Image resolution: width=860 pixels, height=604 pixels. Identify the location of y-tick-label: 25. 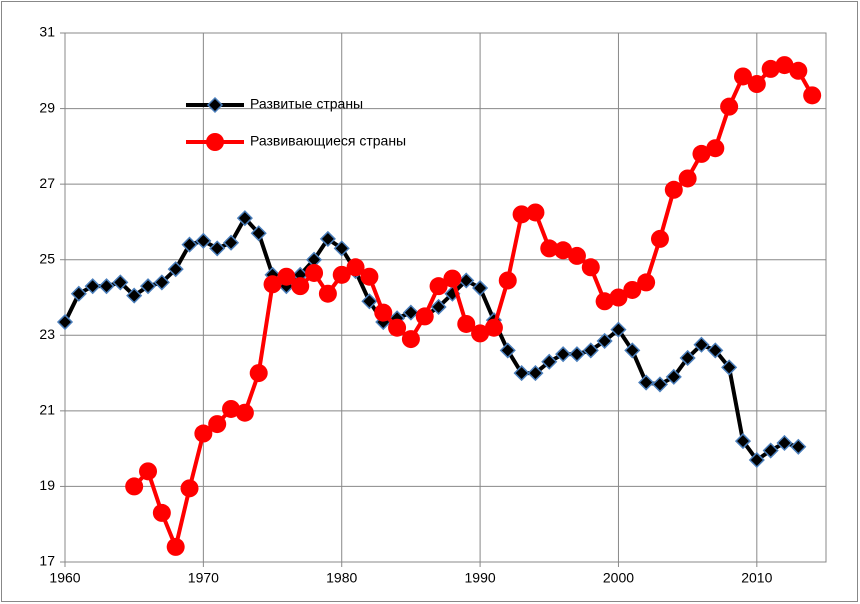
(47, 258).